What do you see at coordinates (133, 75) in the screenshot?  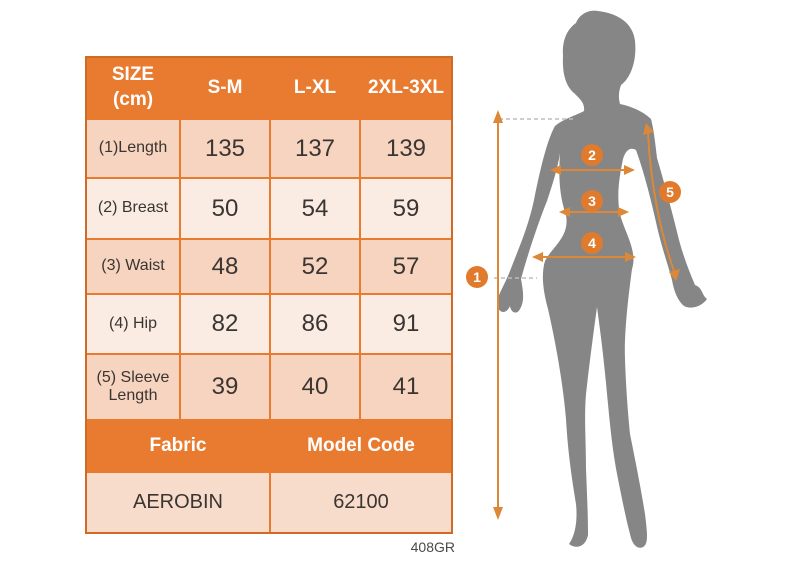 I see `size-unit-line1: SIZE` at bounding box center [133, 75].